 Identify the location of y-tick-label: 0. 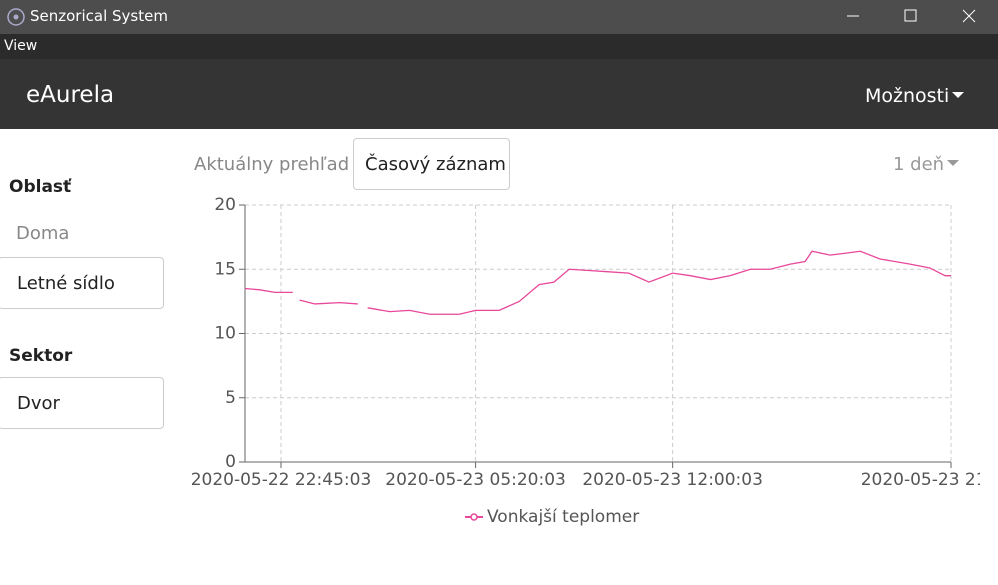
(230, 462).